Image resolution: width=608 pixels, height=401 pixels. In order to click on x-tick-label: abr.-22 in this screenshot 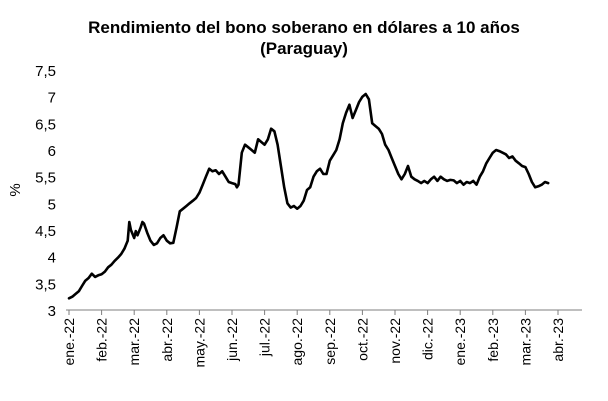, I will do `click(167, 340)`.